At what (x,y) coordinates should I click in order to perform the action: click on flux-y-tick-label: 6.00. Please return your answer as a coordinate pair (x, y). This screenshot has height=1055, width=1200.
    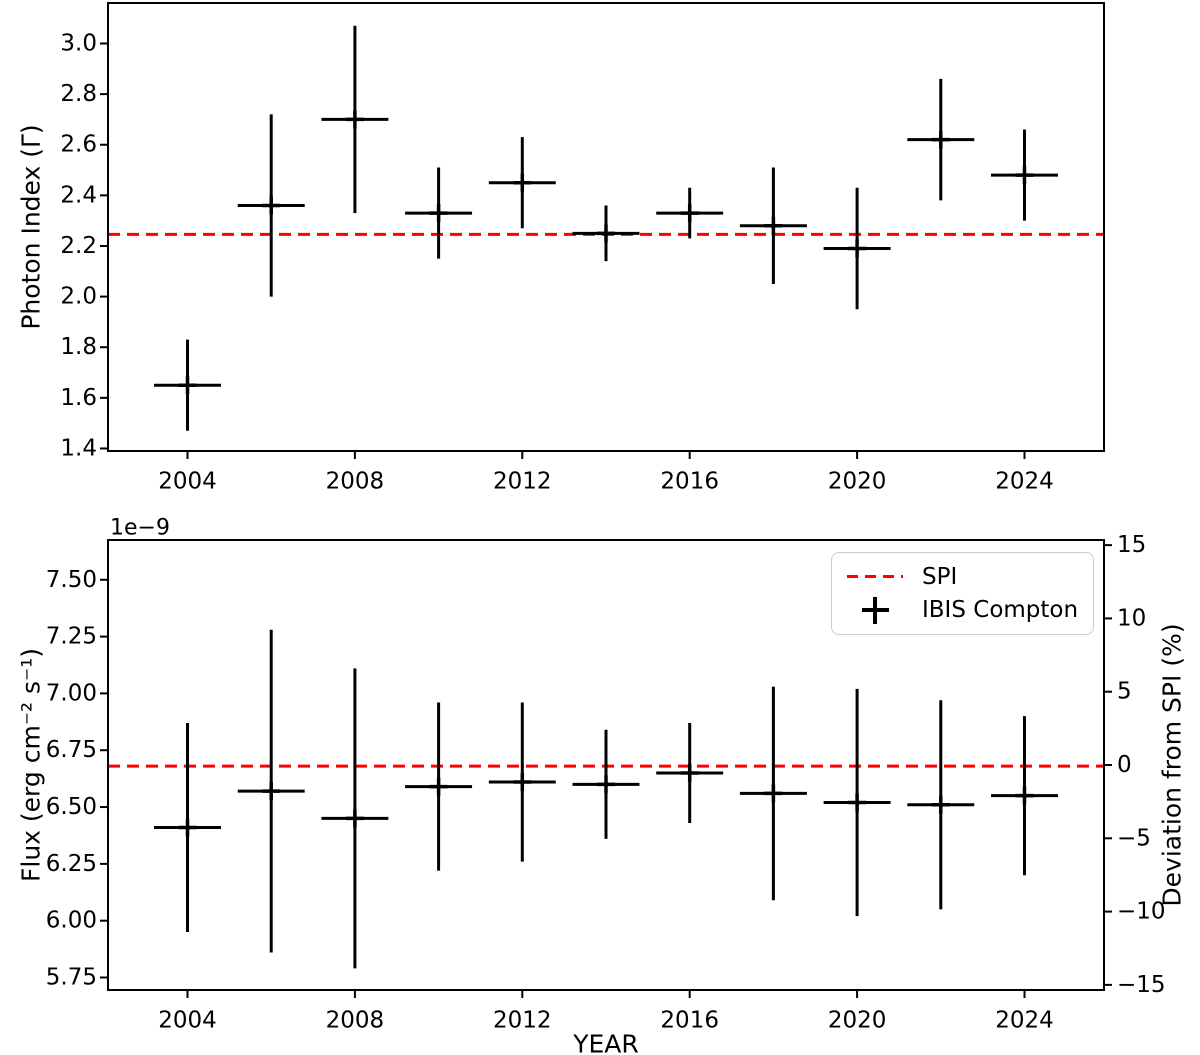
    Looking at the image, I should click on (71, 921).